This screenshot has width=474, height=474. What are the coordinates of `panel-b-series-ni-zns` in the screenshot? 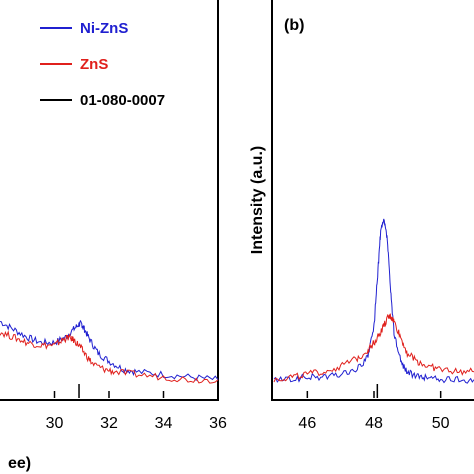 It's located at (373, 301).